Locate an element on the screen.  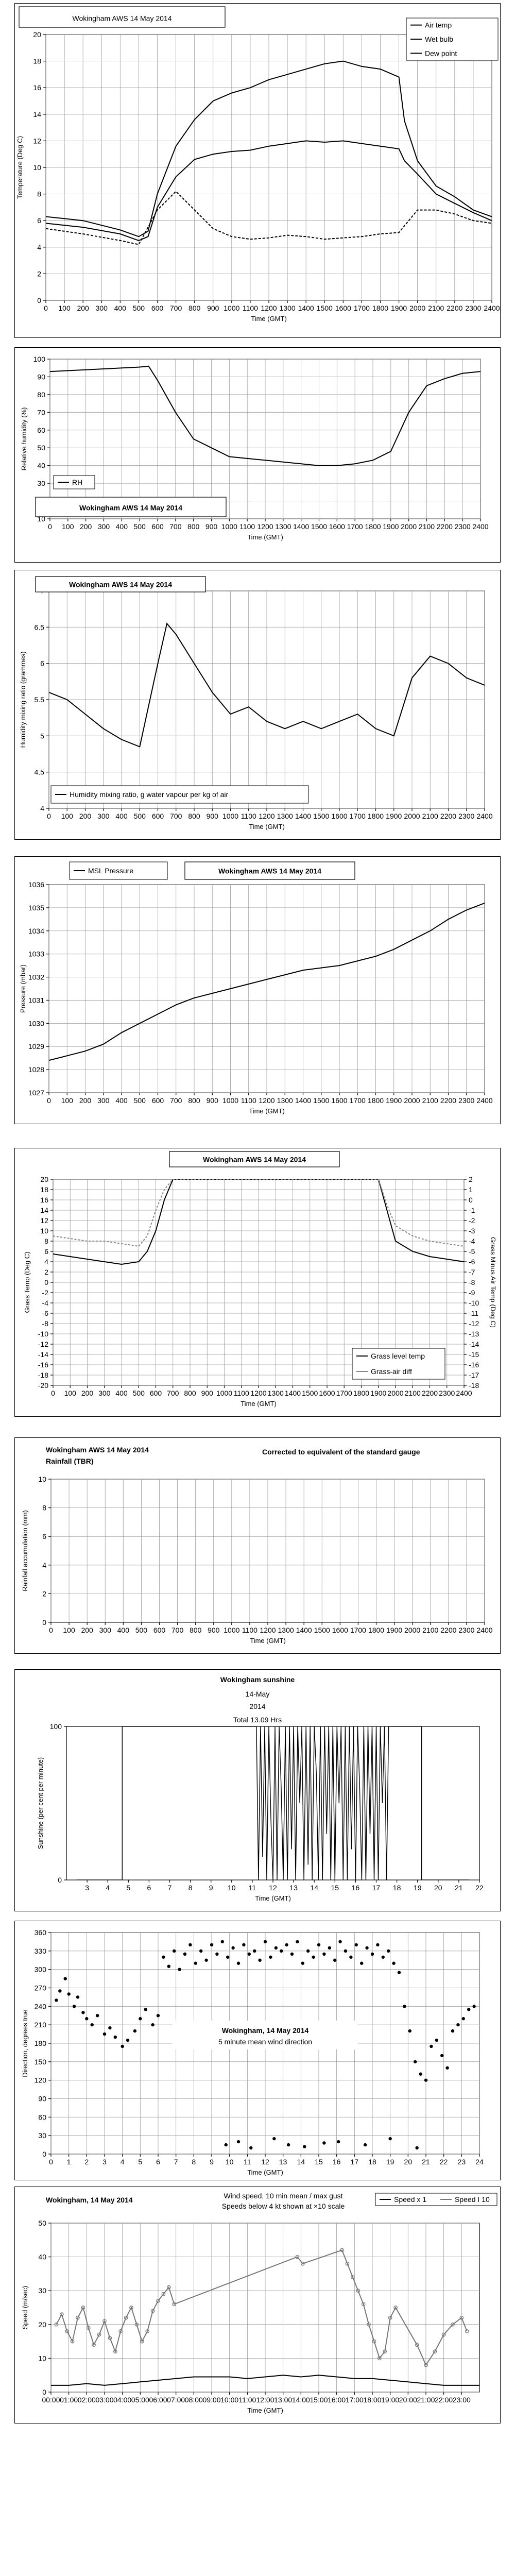
chart-title: Wokingham, 14 May 2014 is located at coordinates (265, 2030).